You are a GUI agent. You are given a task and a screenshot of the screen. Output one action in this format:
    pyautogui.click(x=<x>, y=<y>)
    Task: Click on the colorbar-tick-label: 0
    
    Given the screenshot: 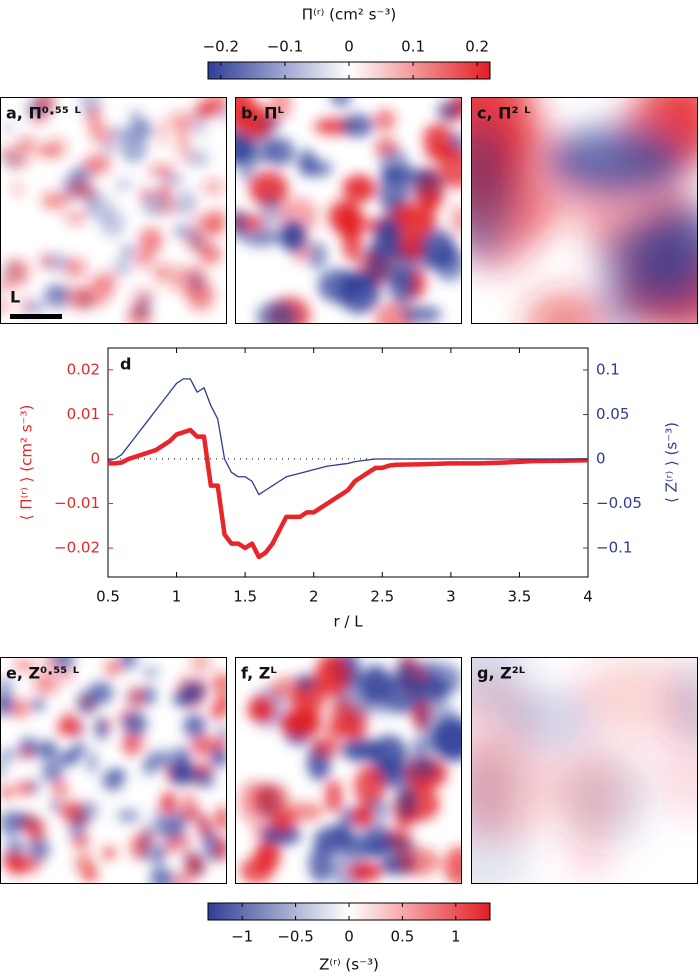 What is the action you would take?
    pyautogui.click(x=349, y=937)
    